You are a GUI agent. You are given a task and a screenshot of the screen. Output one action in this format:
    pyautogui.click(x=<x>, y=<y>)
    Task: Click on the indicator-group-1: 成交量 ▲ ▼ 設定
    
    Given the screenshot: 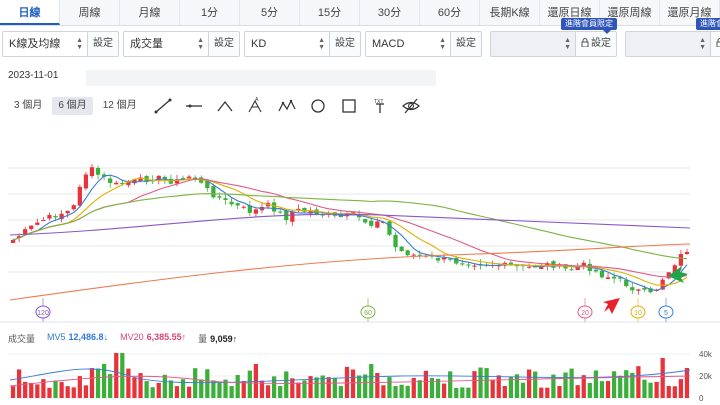 What is the action you would take?
    pyautogui.click(x=181, y=44)
    